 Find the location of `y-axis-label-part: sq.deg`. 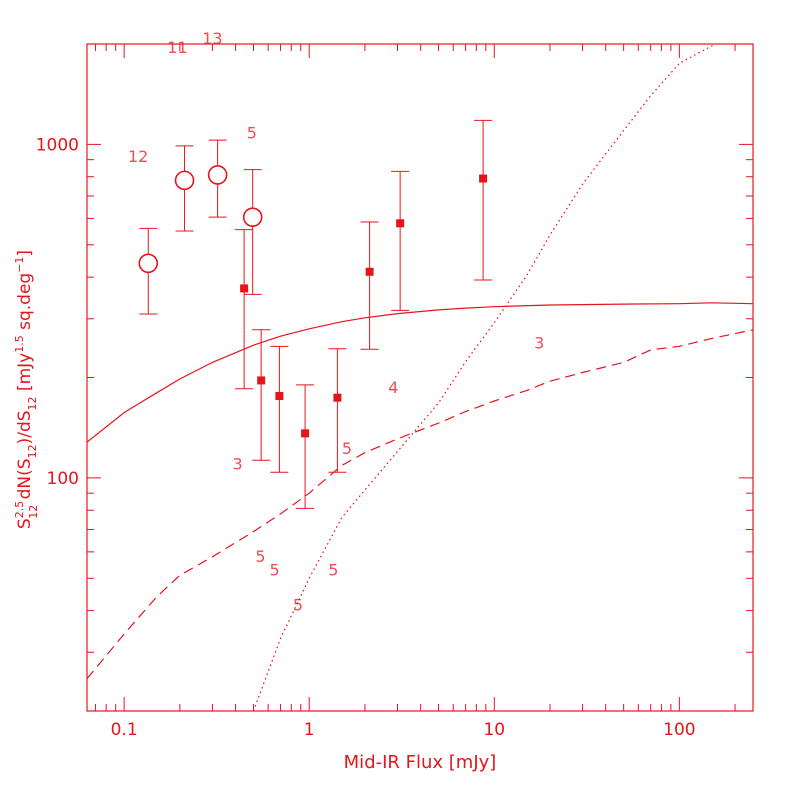

y-axis-label-part: sq.deg is located at coordinates (25, 304).